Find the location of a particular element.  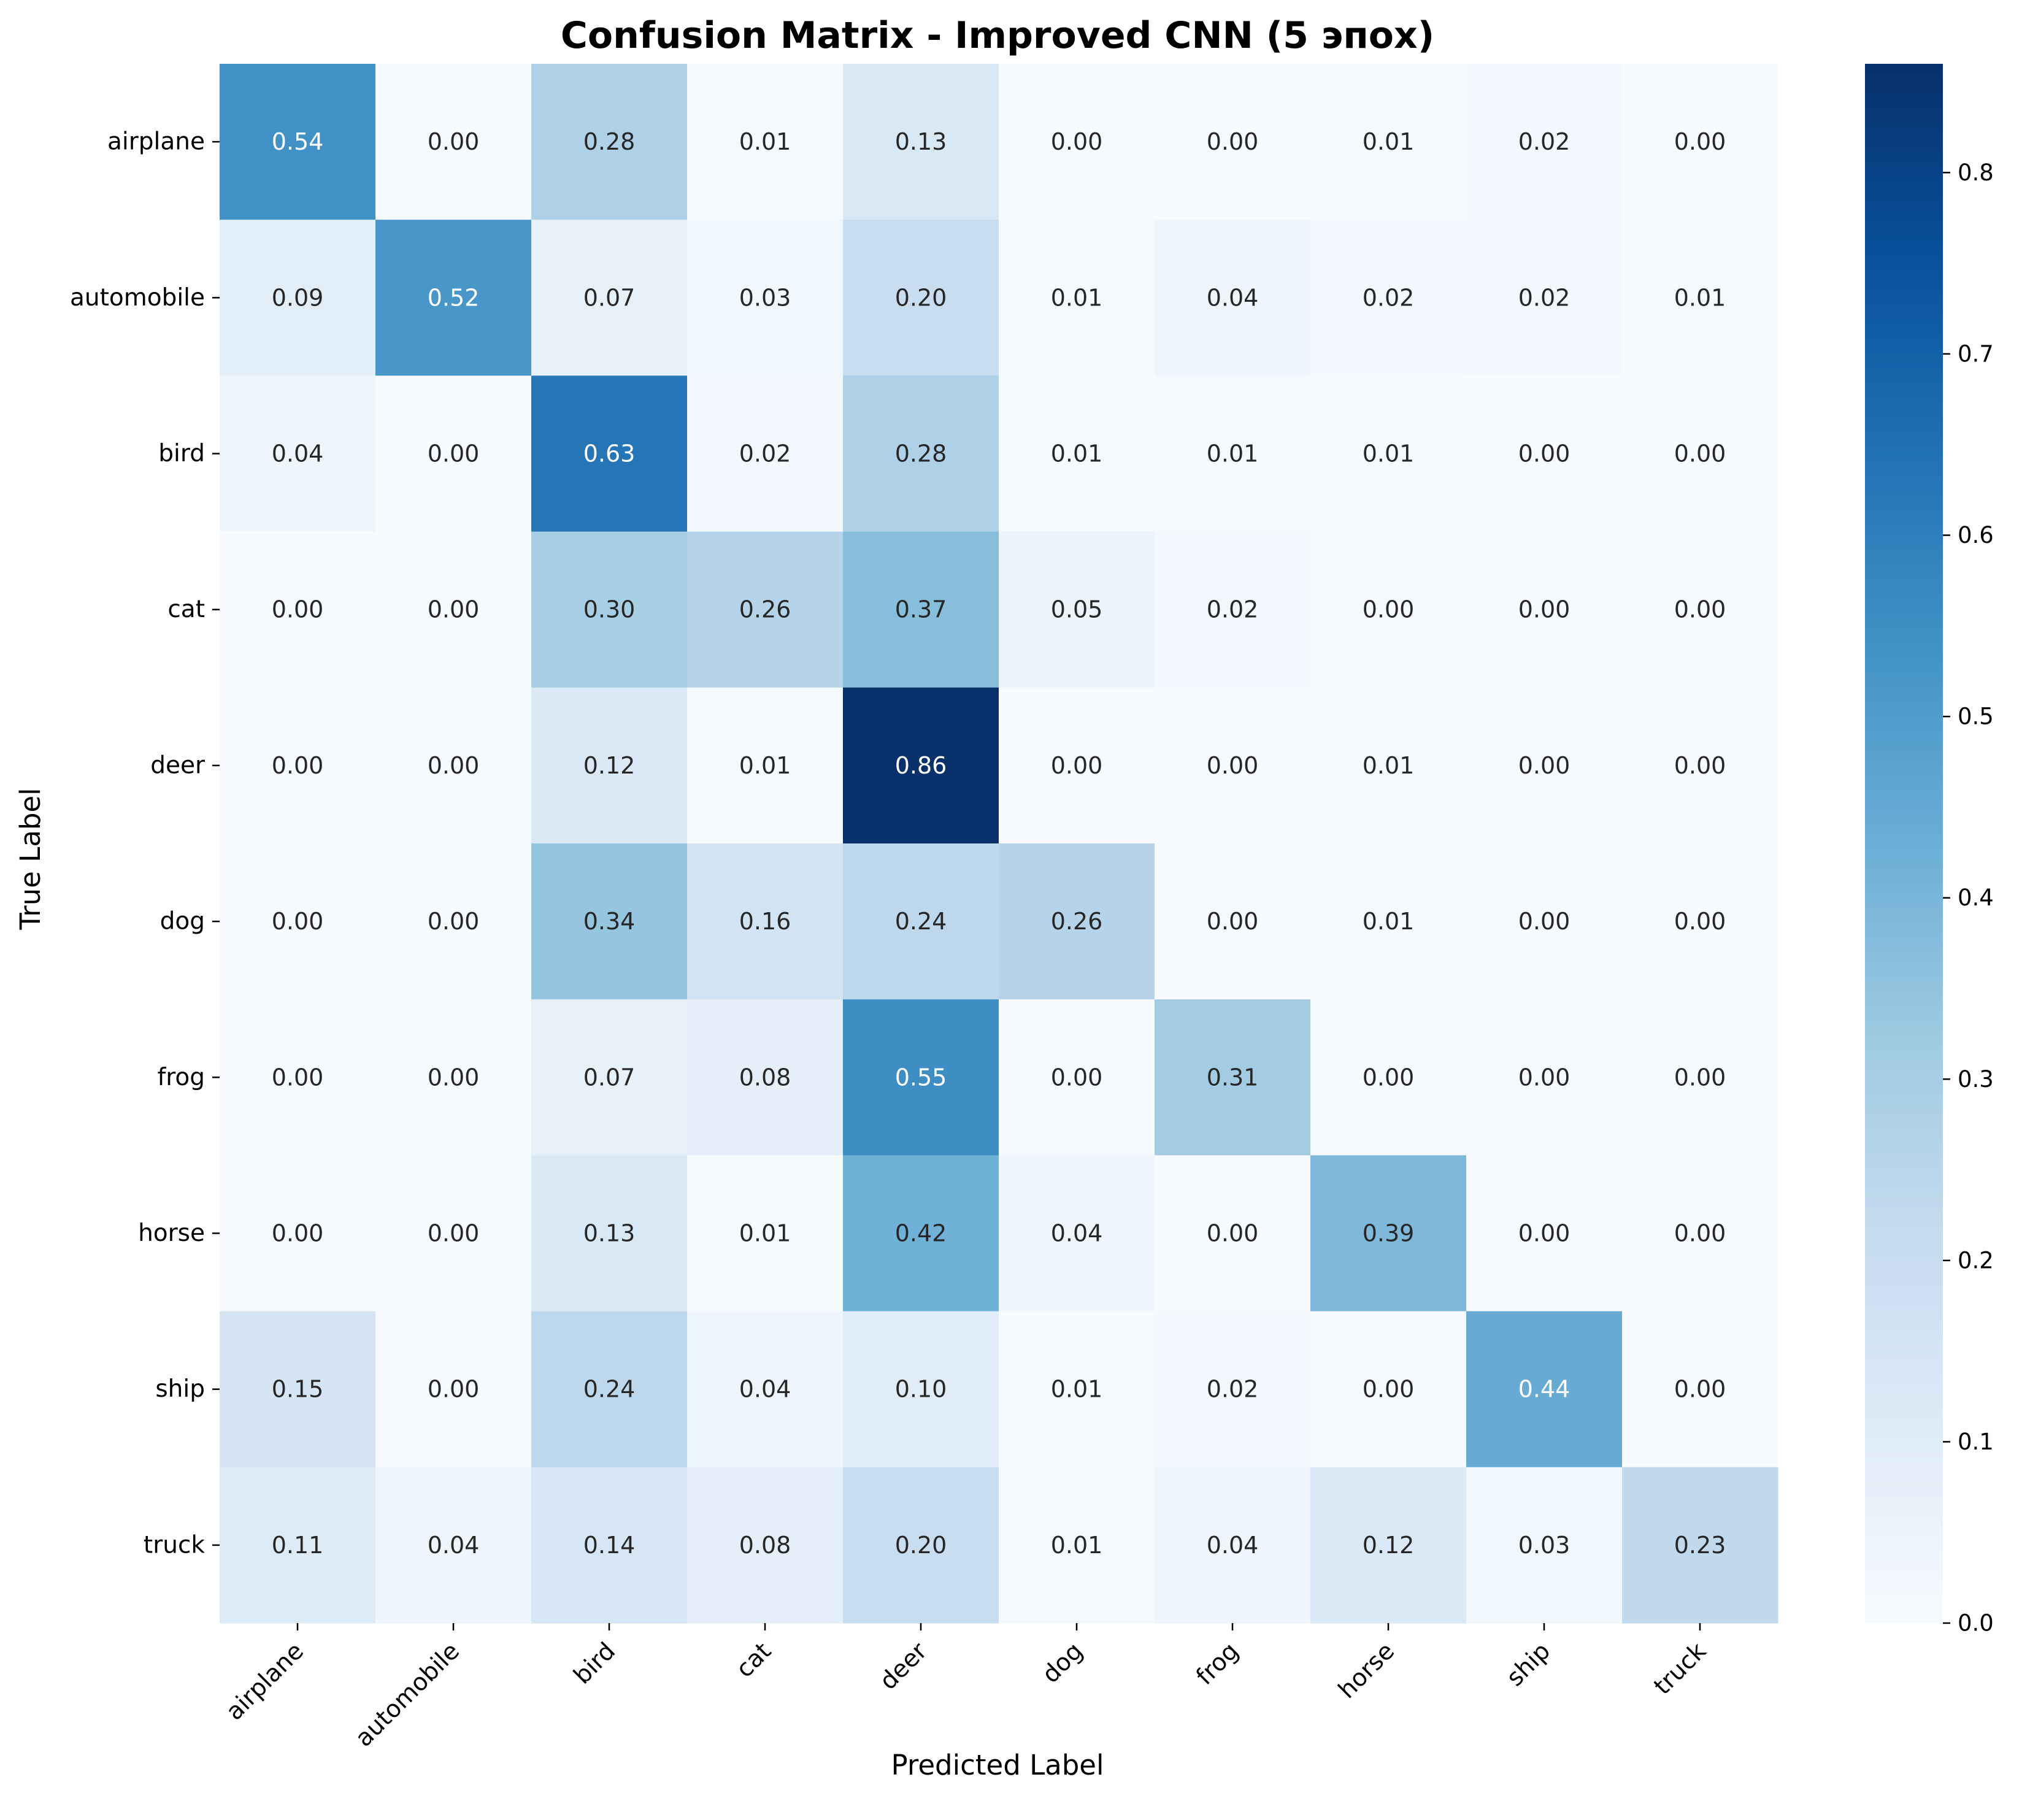

cell-value-5-5: 0.26 is located at coordinates (1077, 922).